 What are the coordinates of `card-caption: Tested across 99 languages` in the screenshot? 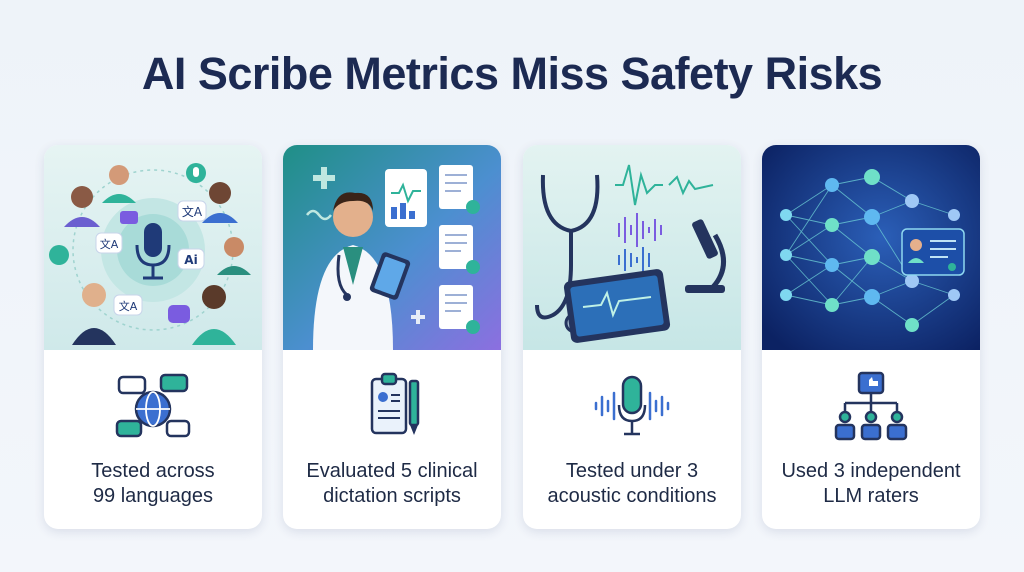 It's located at (153, 484).